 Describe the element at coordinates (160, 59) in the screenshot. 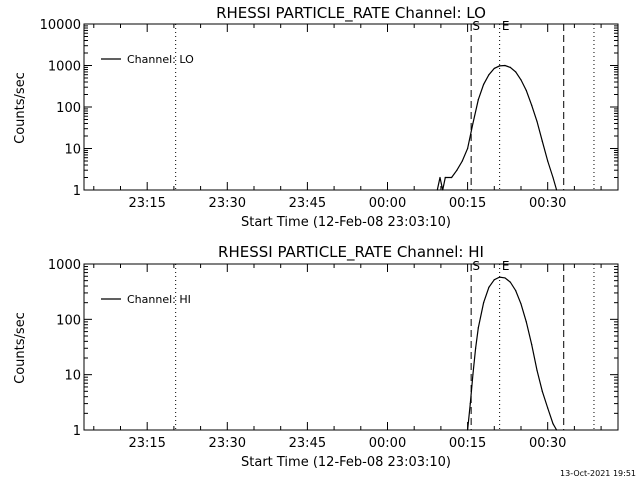

I see `legend-label: Channel: LO` at that location.